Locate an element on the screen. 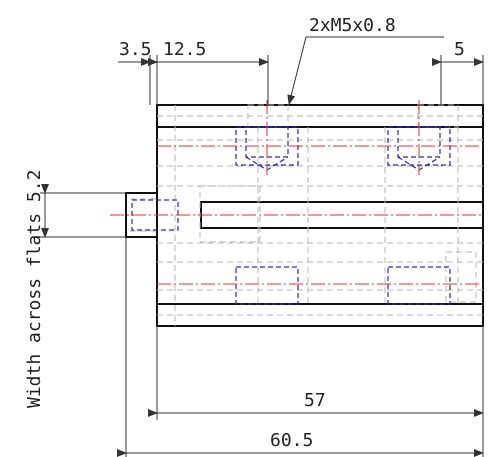  dim-60-5-label: 60.5 is located at coordinates (291, 440).